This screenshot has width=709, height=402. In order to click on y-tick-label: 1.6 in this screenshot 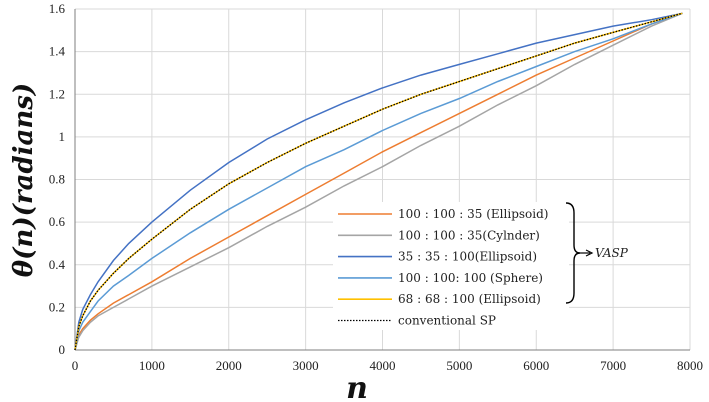, I will do `click(57, 8)`.